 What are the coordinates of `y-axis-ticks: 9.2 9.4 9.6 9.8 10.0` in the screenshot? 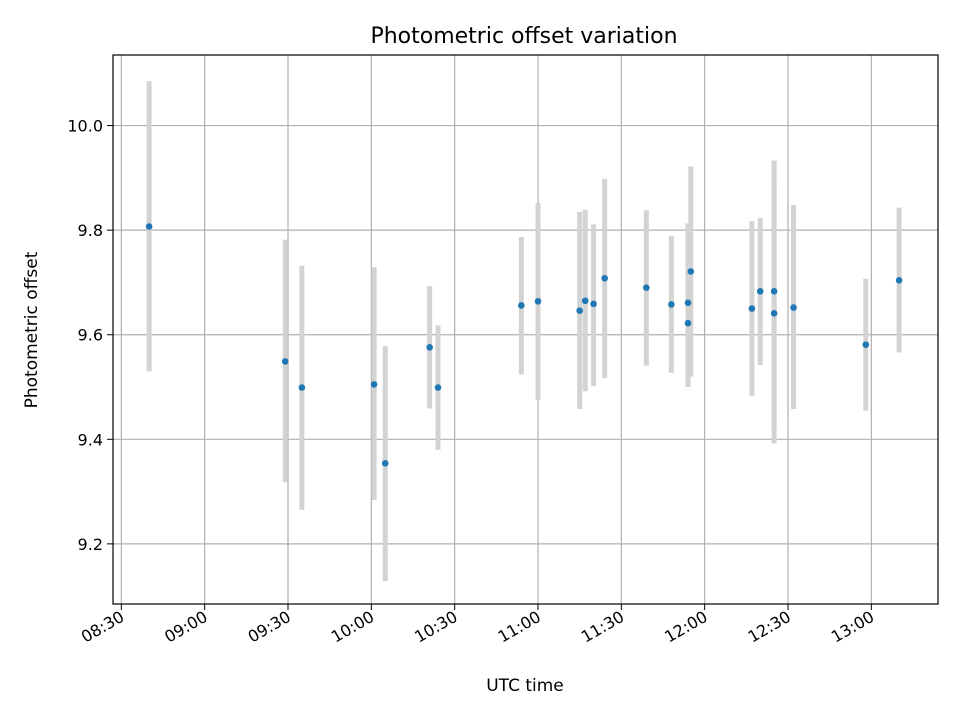 It's located at (90, 335).